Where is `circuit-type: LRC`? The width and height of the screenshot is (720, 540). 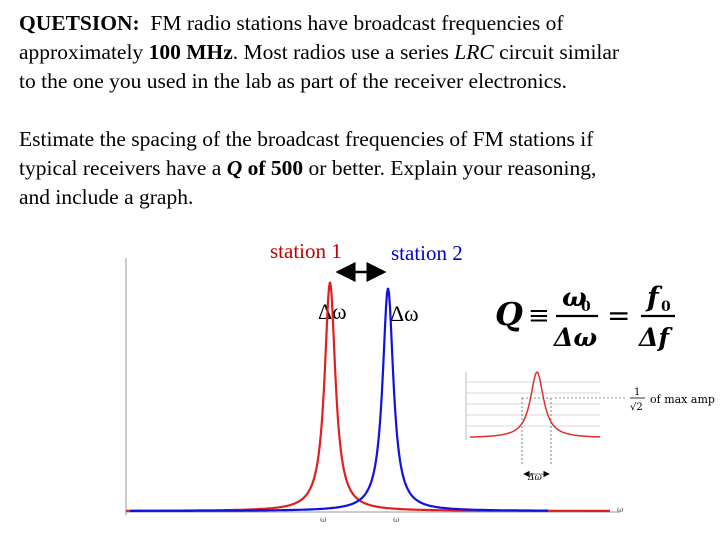 circuit-type: LRC is located at coordinates (474, 52).